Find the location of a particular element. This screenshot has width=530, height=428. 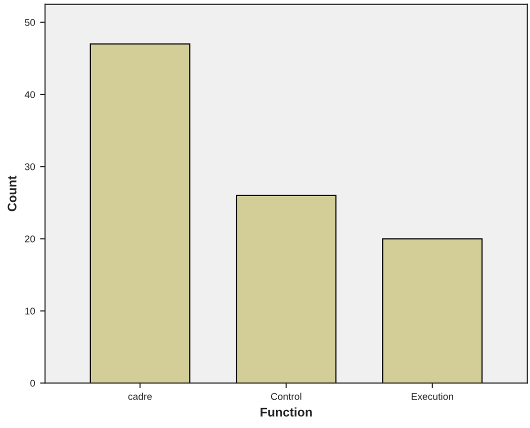

y-tick-label: 10 is located at coordinates (30, 311).